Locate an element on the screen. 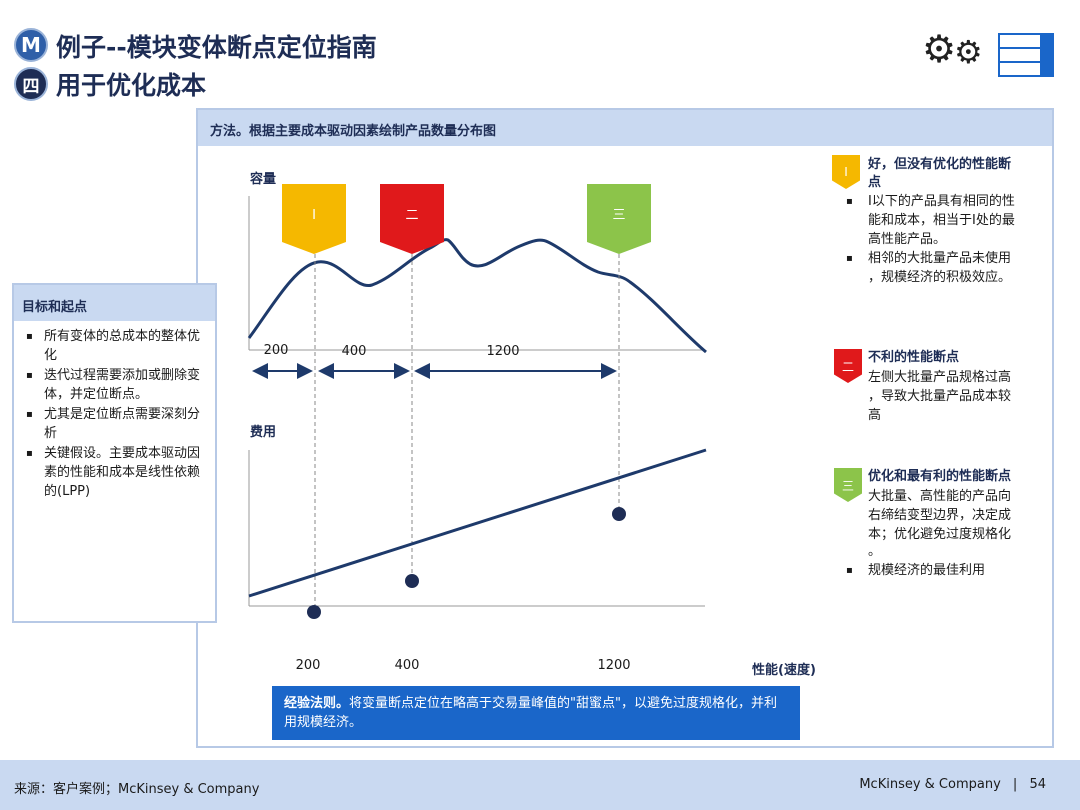 The image size is (1080, 810). legend-text-ii-b: ，导致大批量产品成本较 is located at coordinates (940, 396).